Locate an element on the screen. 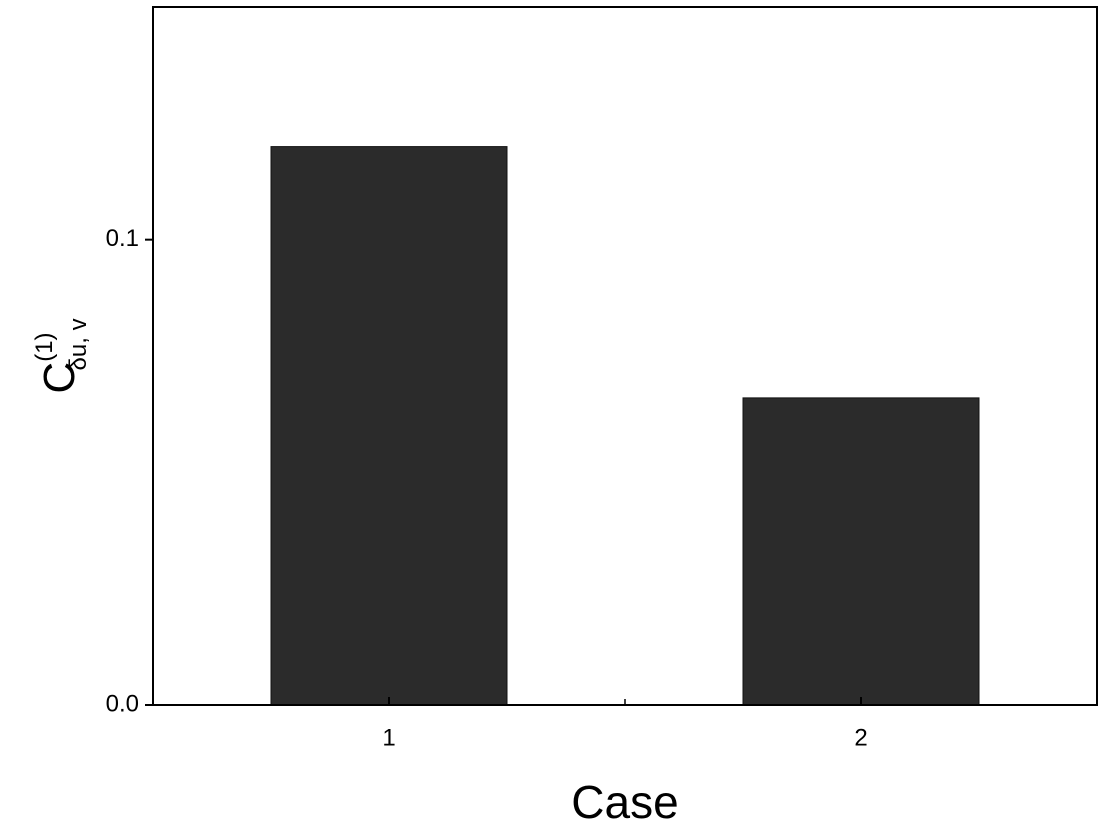 Image resolution: width=1102 pixels, height=836 pixels. x-tick-label: 1 is located at coordinates (388, 737).